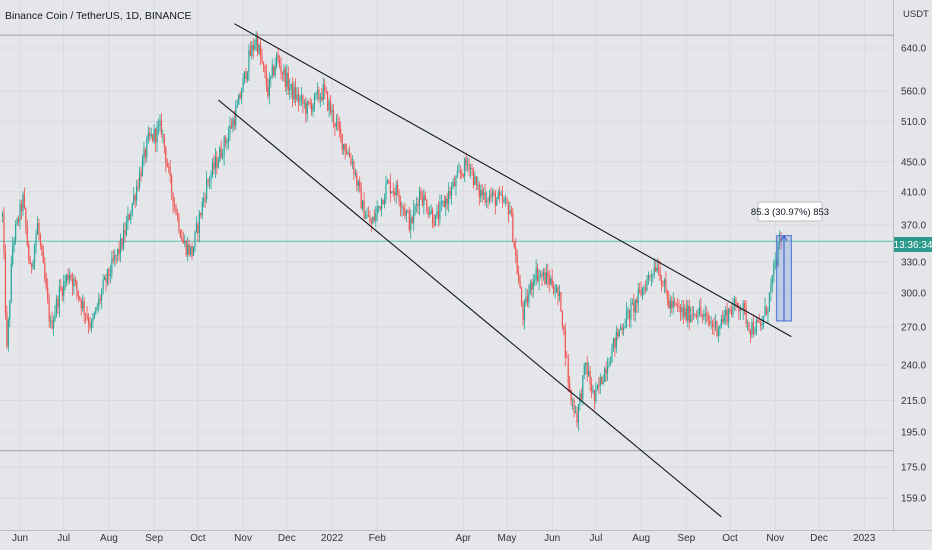 The image size is (932, 550). I want to click on y-tick-label: 370.0, so click(913, 226).